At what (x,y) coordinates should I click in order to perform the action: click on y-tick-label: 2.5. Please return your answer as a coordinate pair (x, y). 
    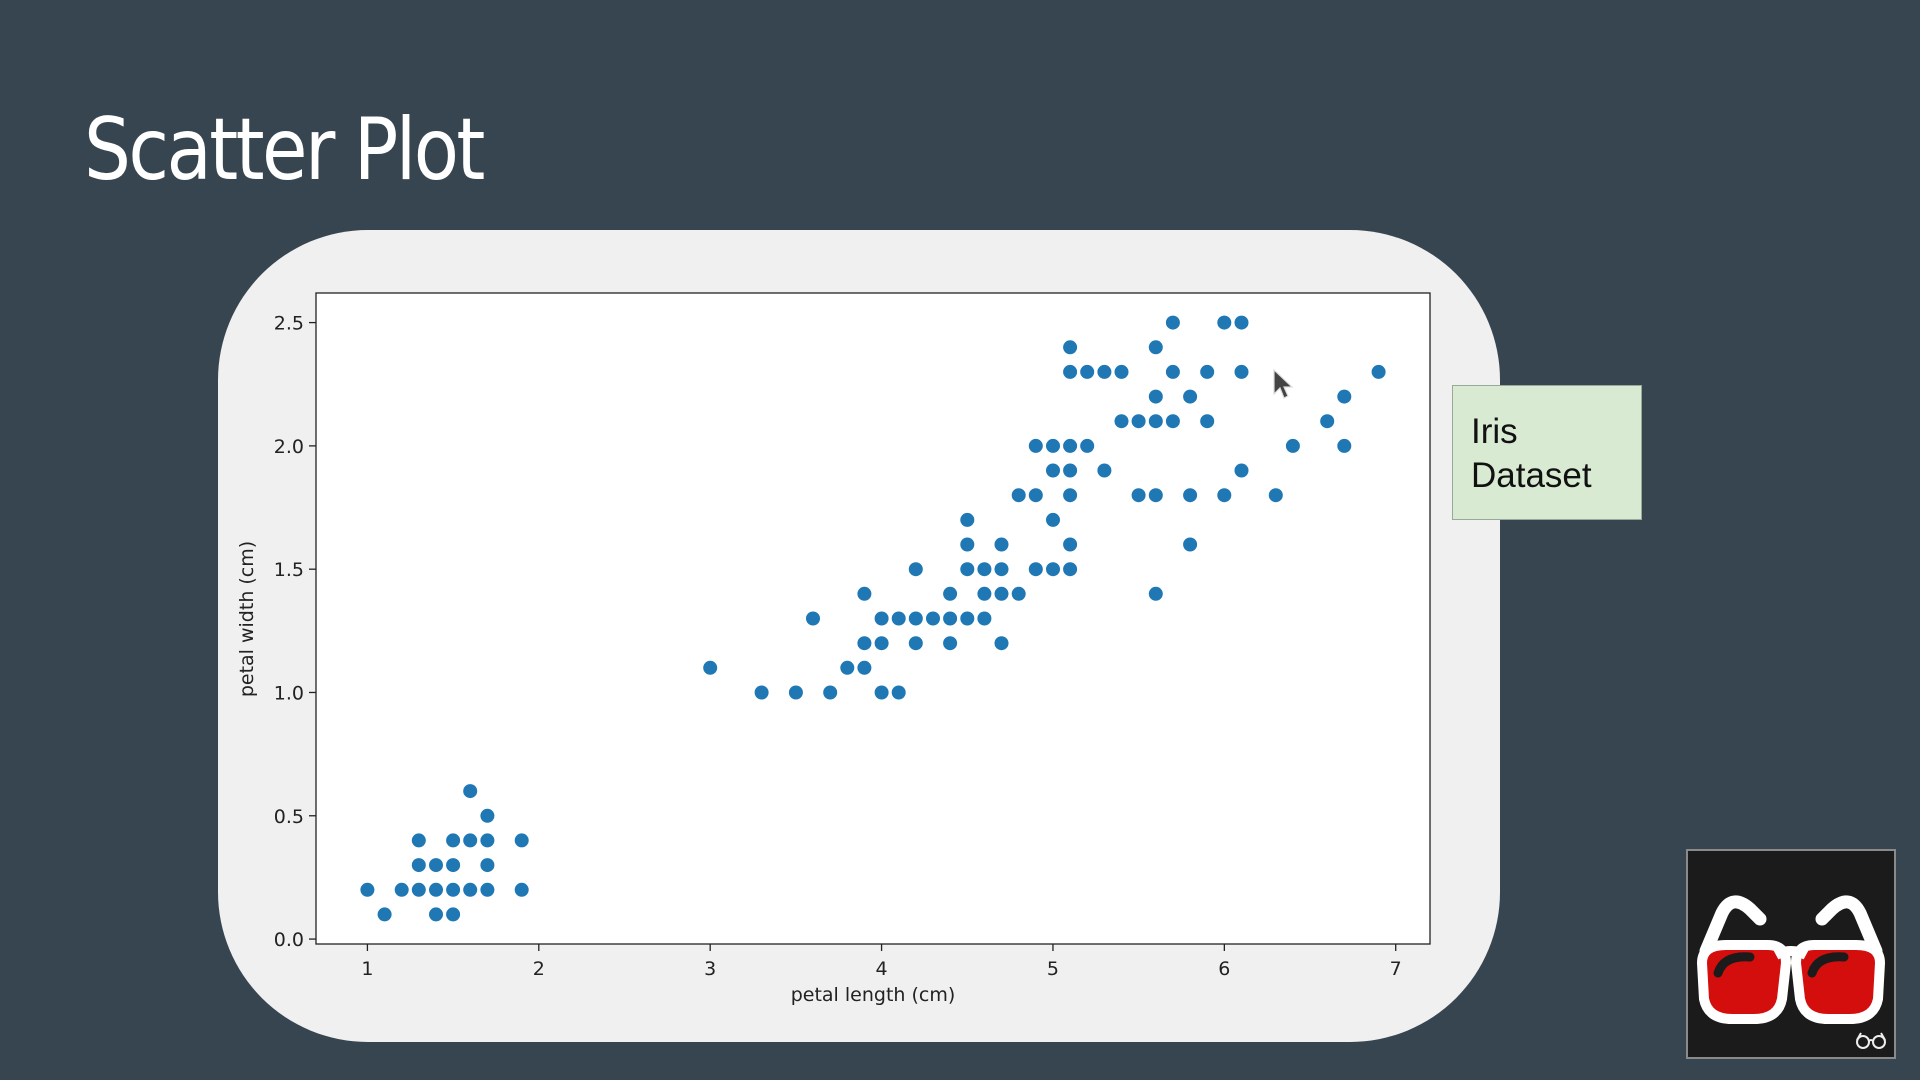
    Looking at the image, I should click on (289, 324).